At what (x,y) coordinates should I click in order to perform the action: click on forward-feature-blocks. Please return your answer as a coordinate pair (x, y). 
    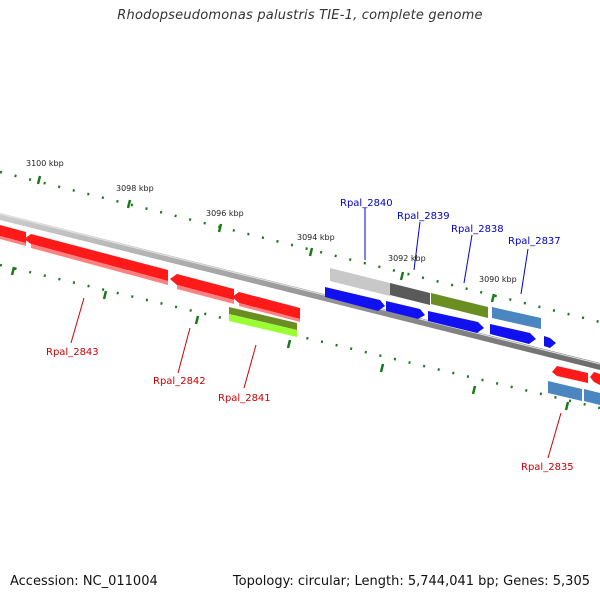
    Looking at the image, I should click on (435, 298).